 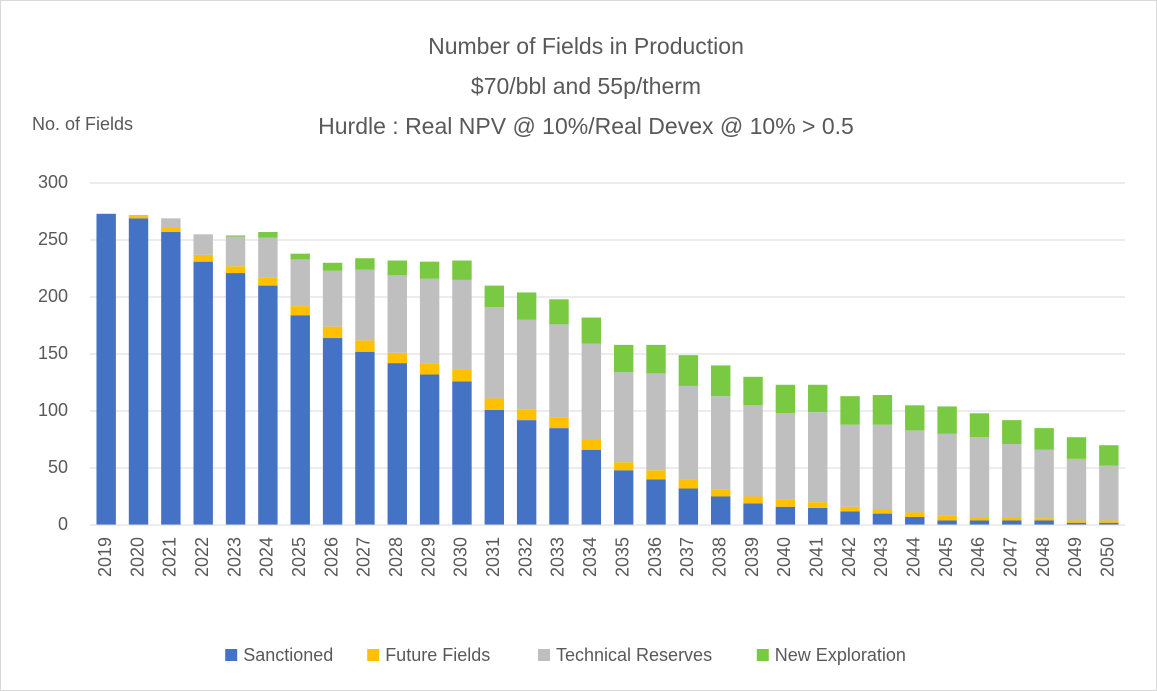 What do you see at coordinates (840, 655) in the screenshot?
I see `legend-label: New Exploration` at bounding box center [840, 655].